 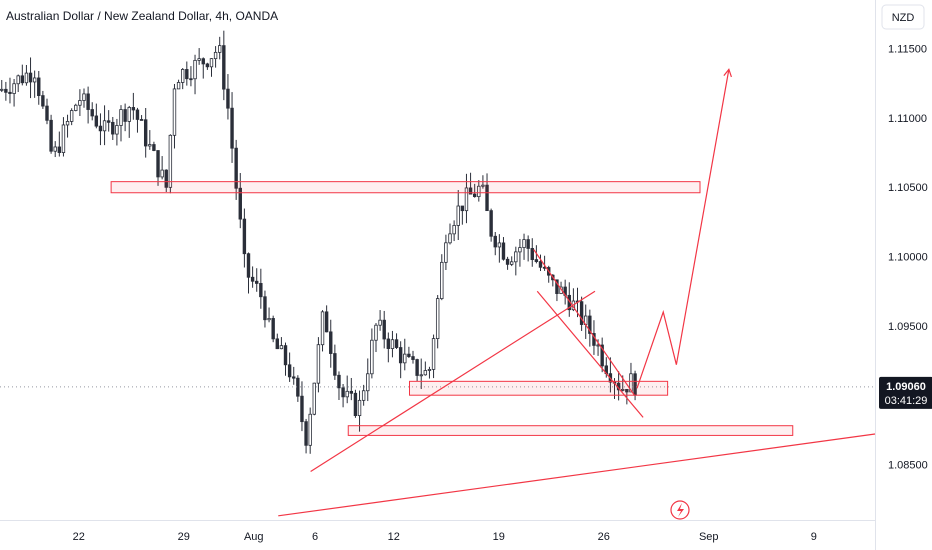 What do you see at coordinates (79, 537) in the screenshot?
I see `x-tick-label: 22` at bounding box center [79, 537].